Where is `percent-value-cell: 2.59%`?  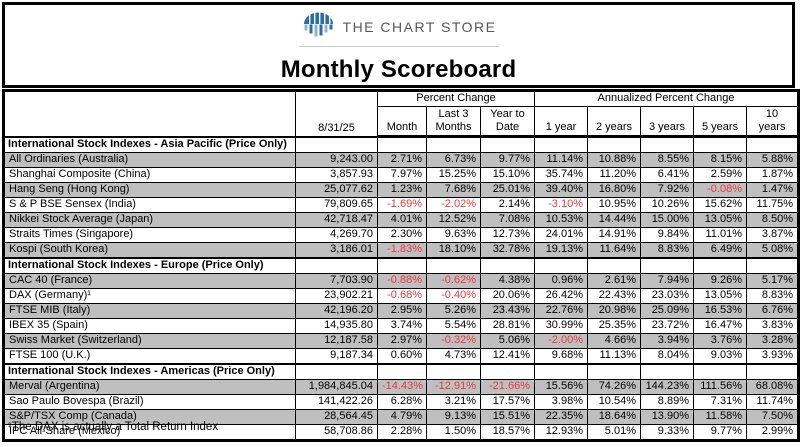 percent-value-cell: 2.59% is located at coordinates (720, 174).